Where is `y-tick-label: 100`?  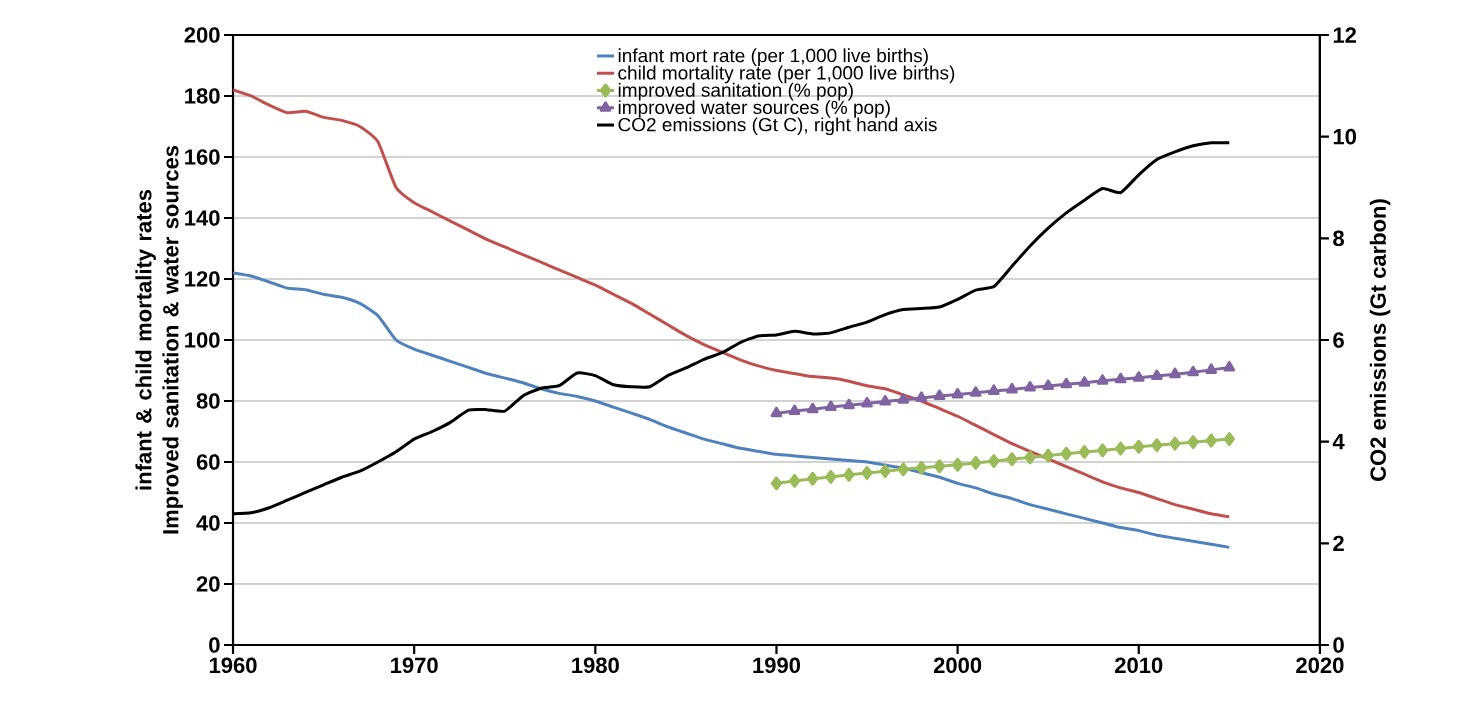 y-tick-label: 100 is located at coordinates (202, 340).